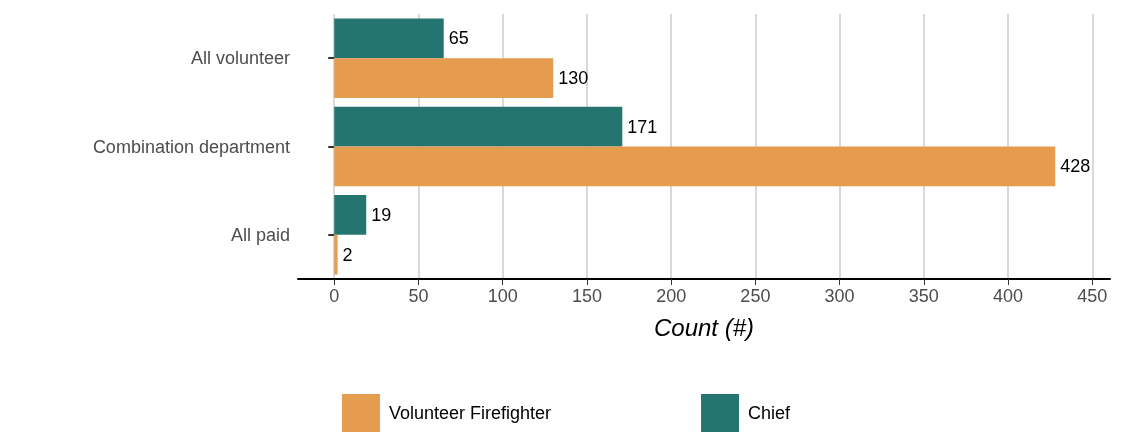 The width and height of the screenshot is (1132, 445). Describe the element at coordinates (381, 214) in the screenshot. I see `data-label: 19` at that location.